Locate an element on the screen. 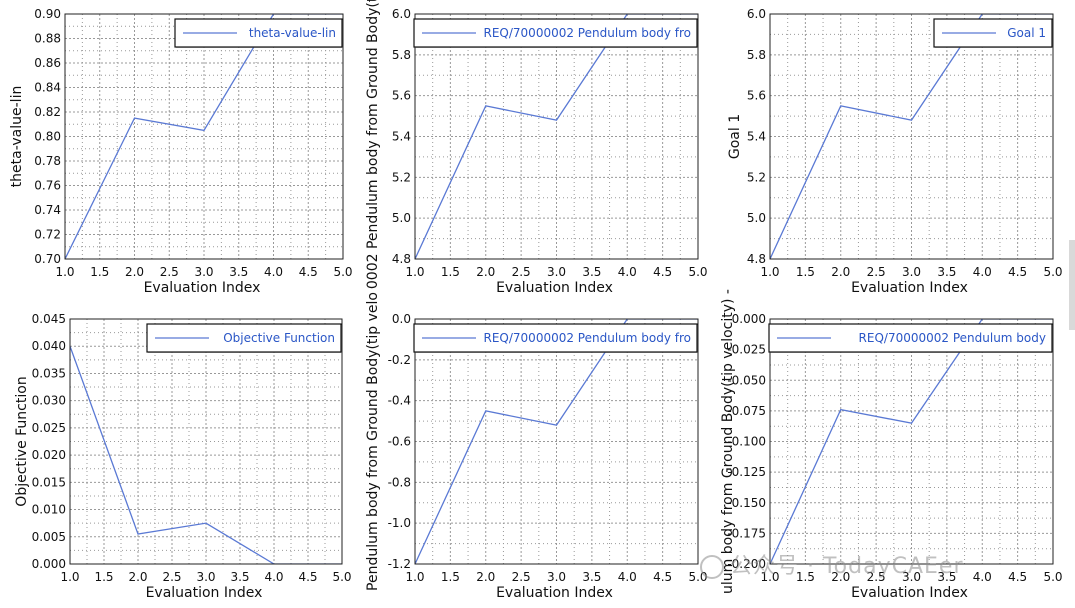 This screenshot has width=1075, height=608. y-axis-title: theta-value-lin is located at coordinates (17, 137).